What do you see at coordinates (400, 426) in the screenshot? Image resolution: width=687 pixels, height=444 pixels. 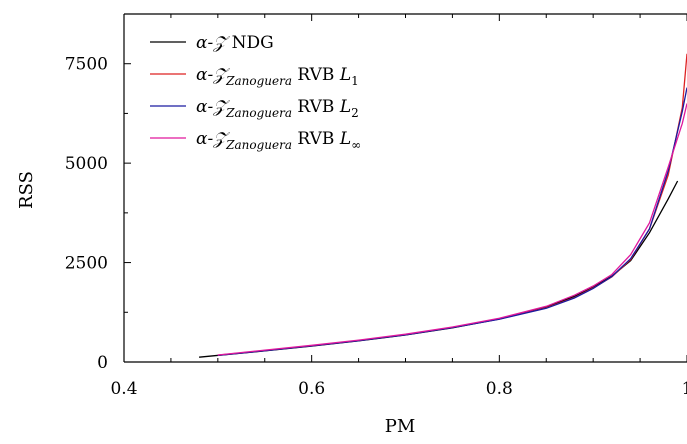 I see `x-axis-label: PM` at bounding box center [400, 426].